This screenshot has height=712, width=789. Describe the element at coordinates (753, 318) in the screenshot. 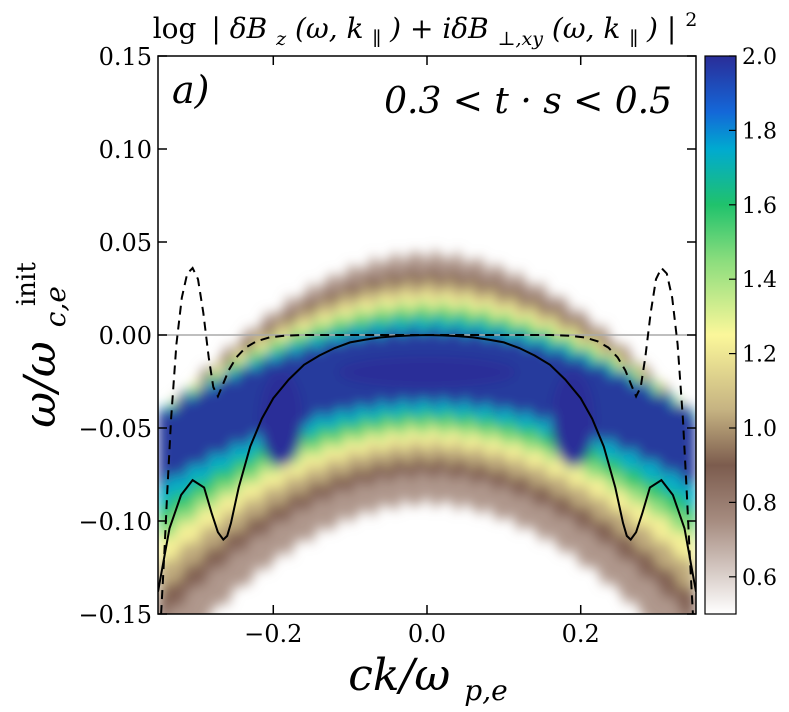

I see `colorbar-ticks: 2.0 1.8 1.6 1.4 1.2 1.0 0.8 0.6` at that location.